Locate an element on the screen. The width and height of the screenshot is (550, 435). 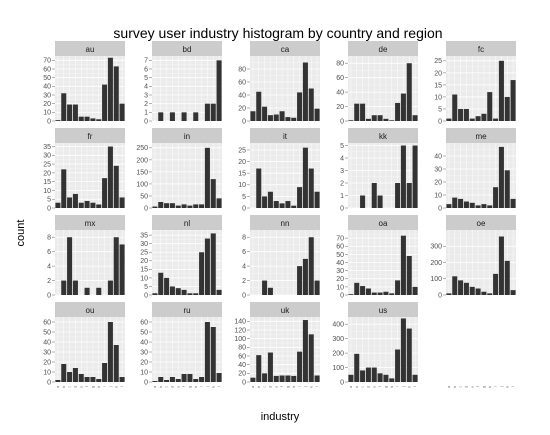
y-tick-label: 40 is located at coordinates (438, 156).